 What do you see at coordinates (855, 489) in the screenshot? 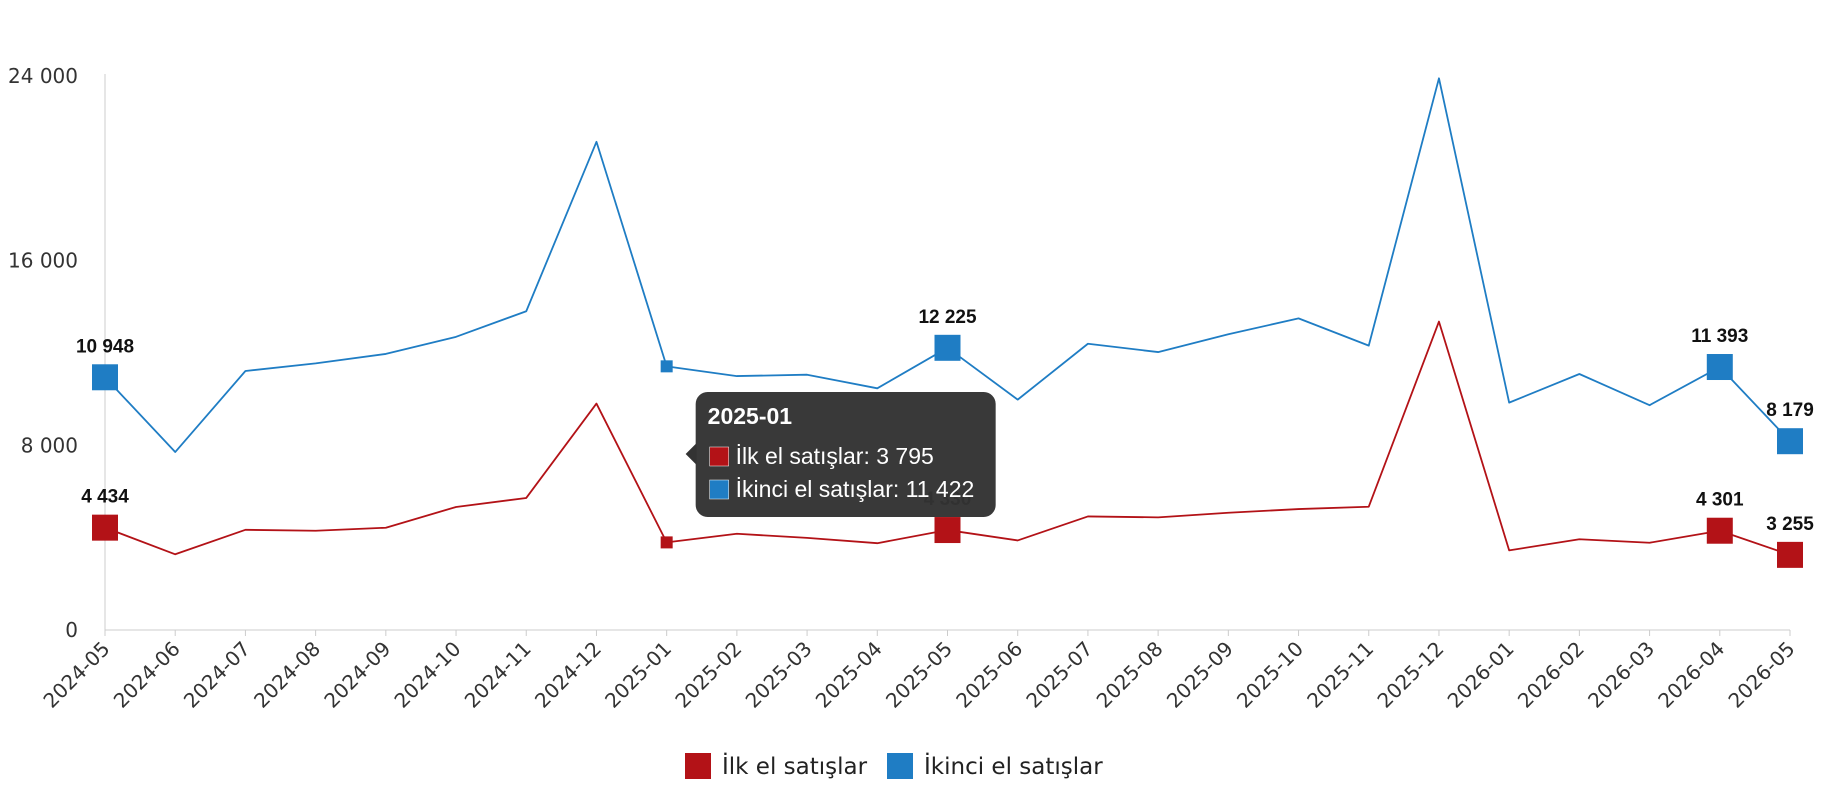
I see `tooltip-line: İkinci el satışlar: 11 422` at bounding box center [855, 489].